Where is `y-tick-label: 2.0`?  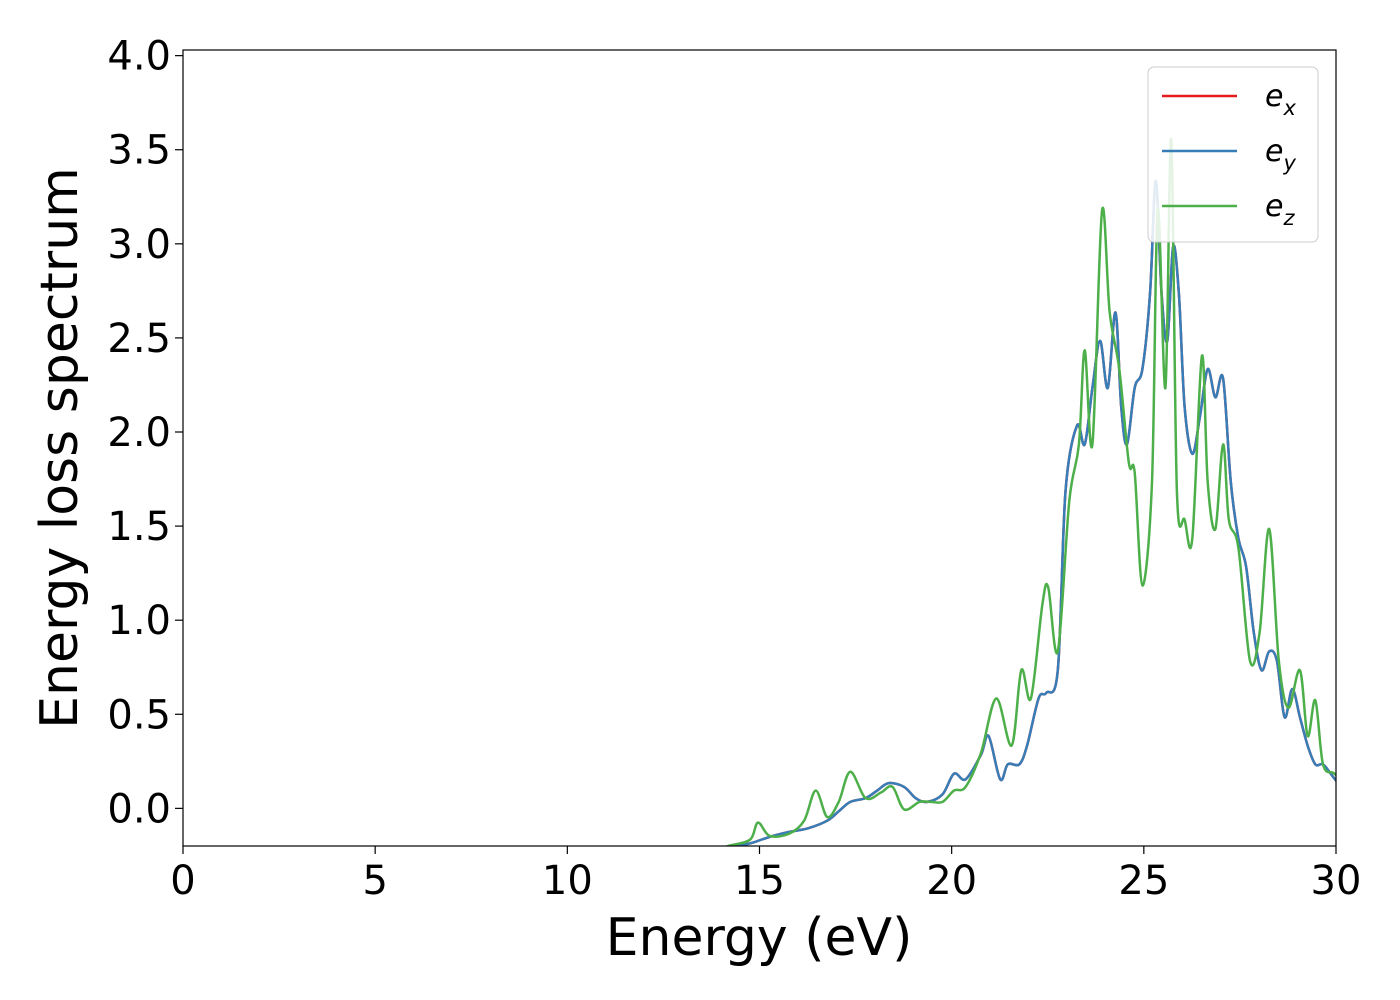
y-tick-label: 2.0 is located at coordinates (139, 433).